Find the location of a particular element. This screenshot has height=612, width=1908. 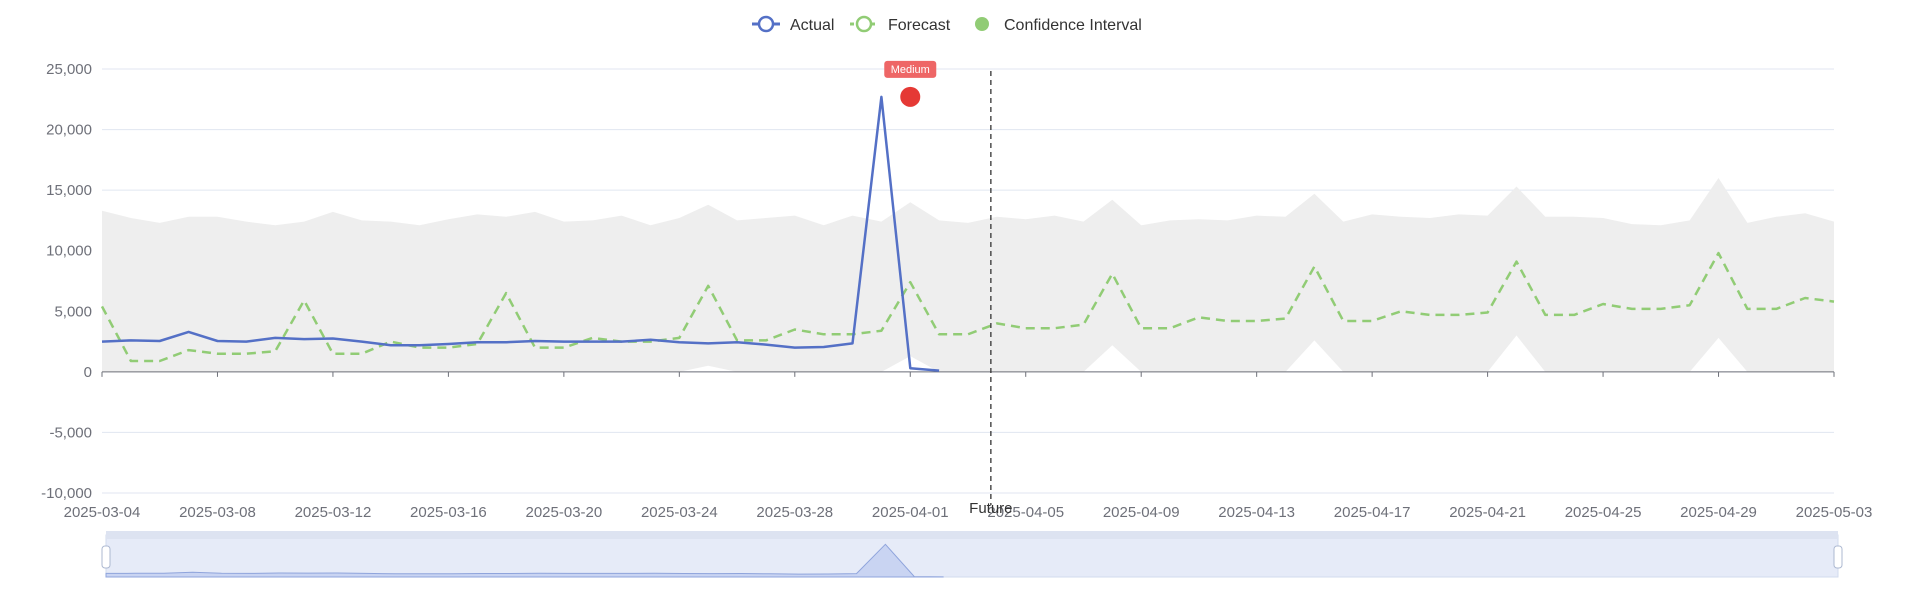

x-tick-label: 2025-04-01 is located at coordinates (910, 512).